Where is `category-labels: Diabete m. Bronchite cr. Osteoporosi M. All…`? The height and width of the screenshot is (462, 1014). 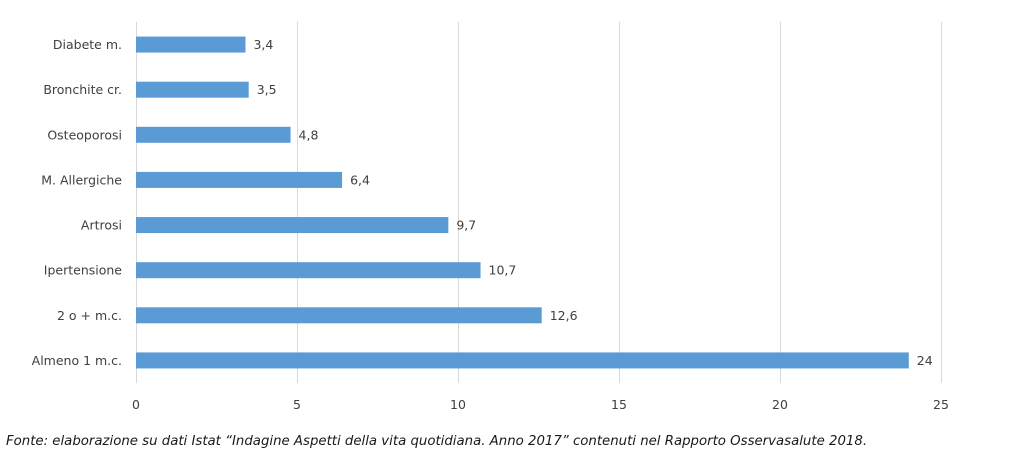 category-labels: Diabete m. Bronchite cr. Osteoporosi M. All… is located at coordinates (77, 202).